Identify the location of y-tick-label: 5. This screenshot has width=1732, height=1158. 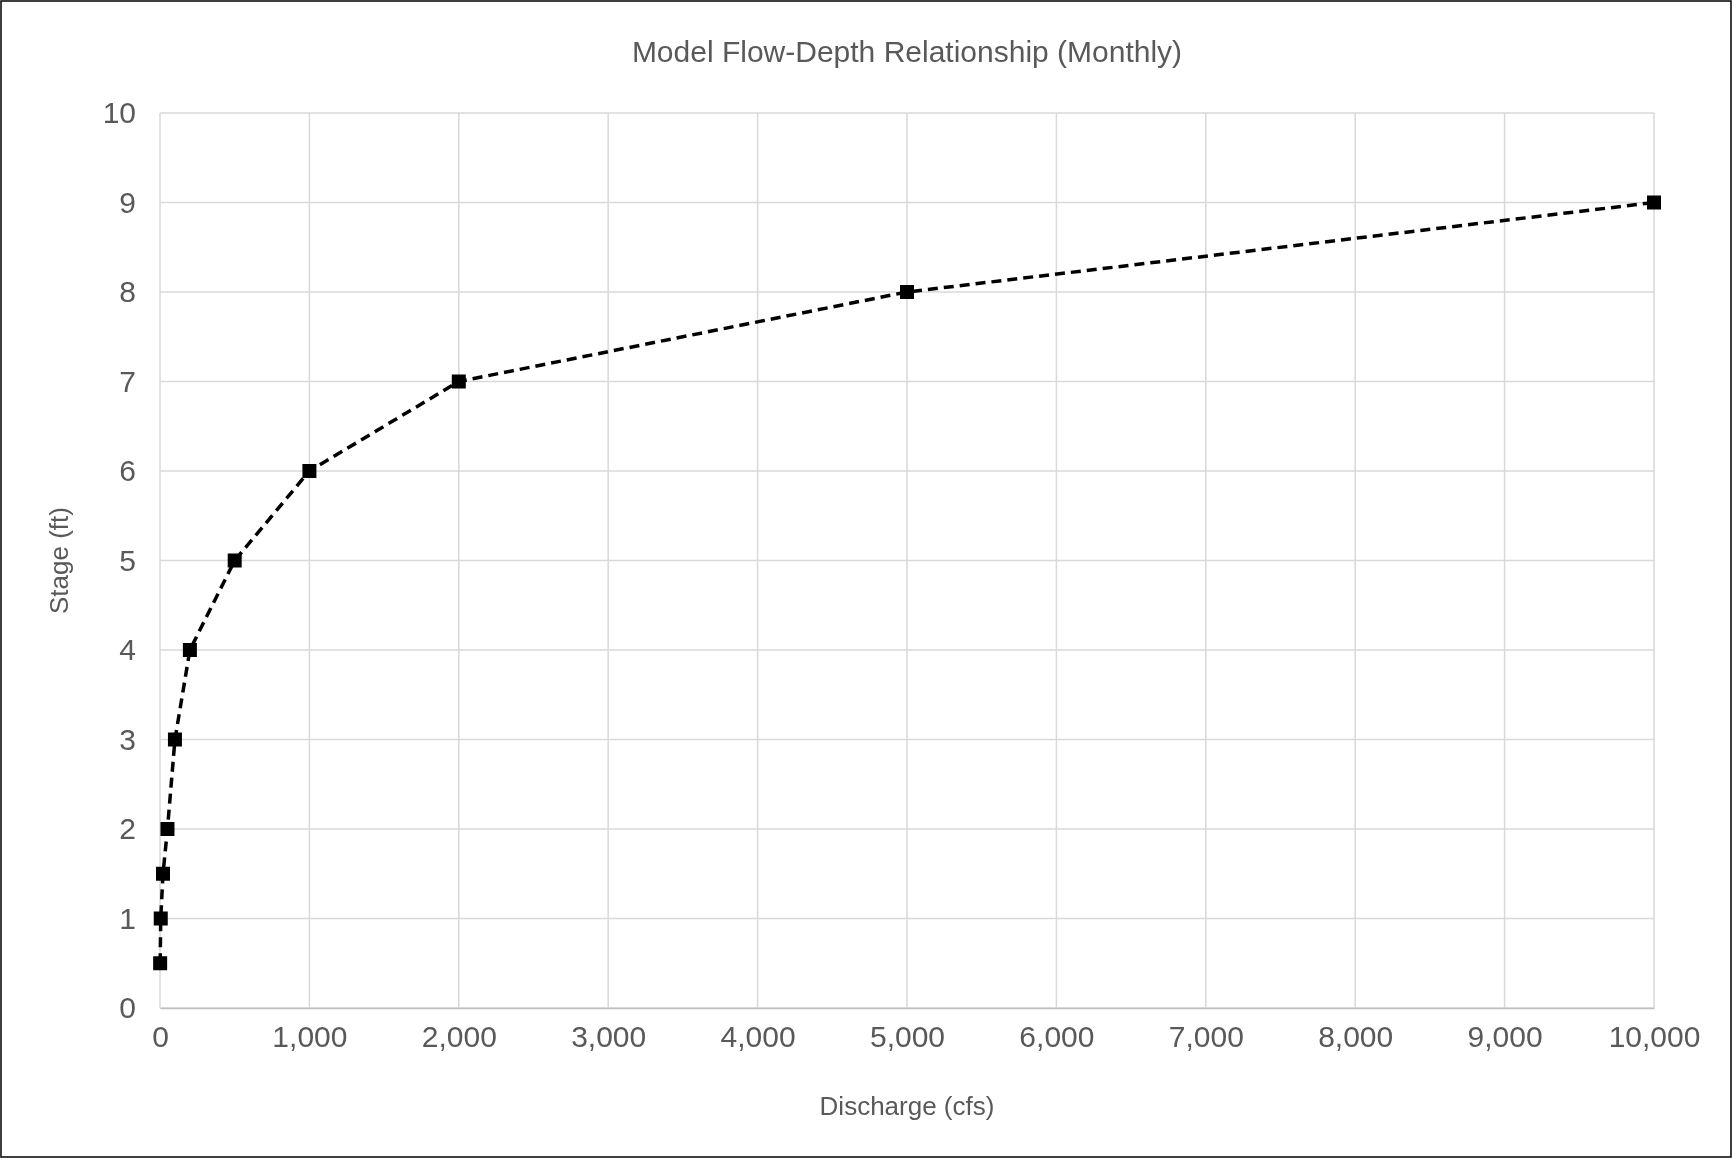
(127, 560).